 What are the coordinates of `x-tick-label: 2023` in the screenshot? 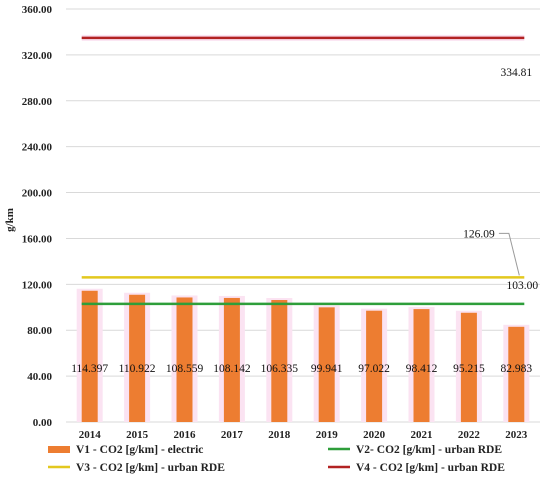 It's located at (516, 435).